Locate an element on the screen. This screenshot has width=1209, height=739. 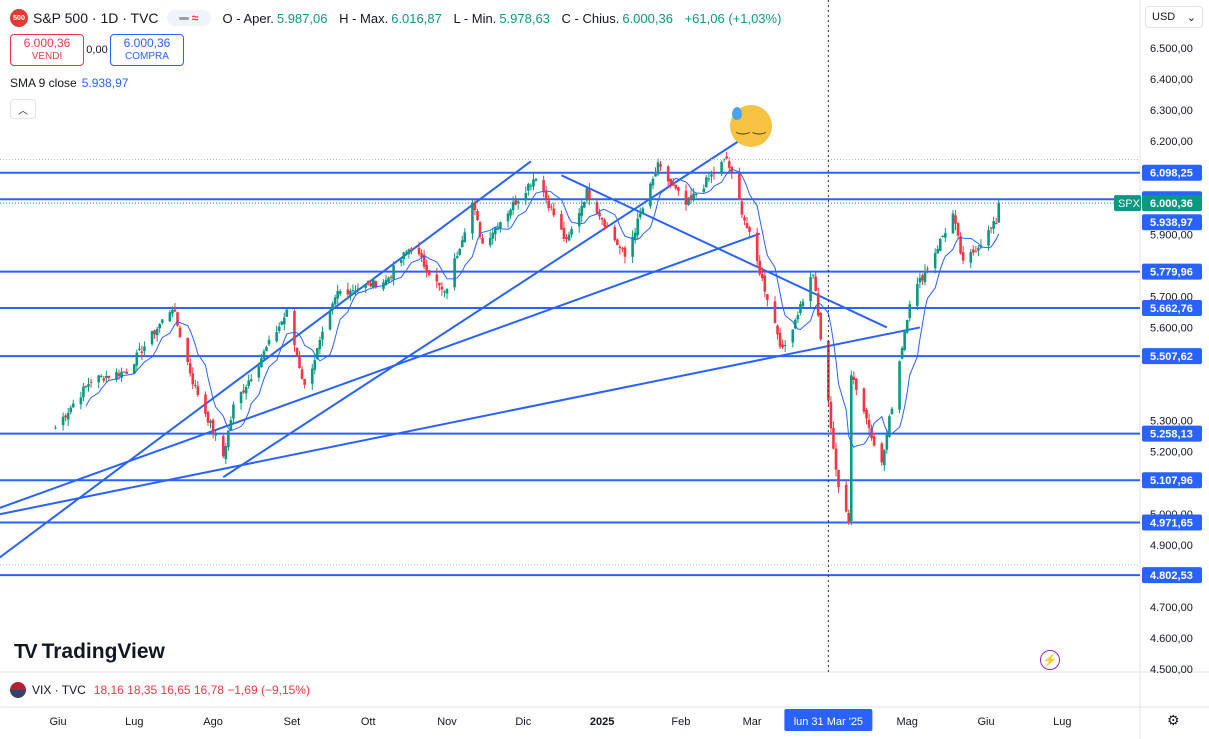
sma-value: 5.938,97 is located at coordinates (105, 83).